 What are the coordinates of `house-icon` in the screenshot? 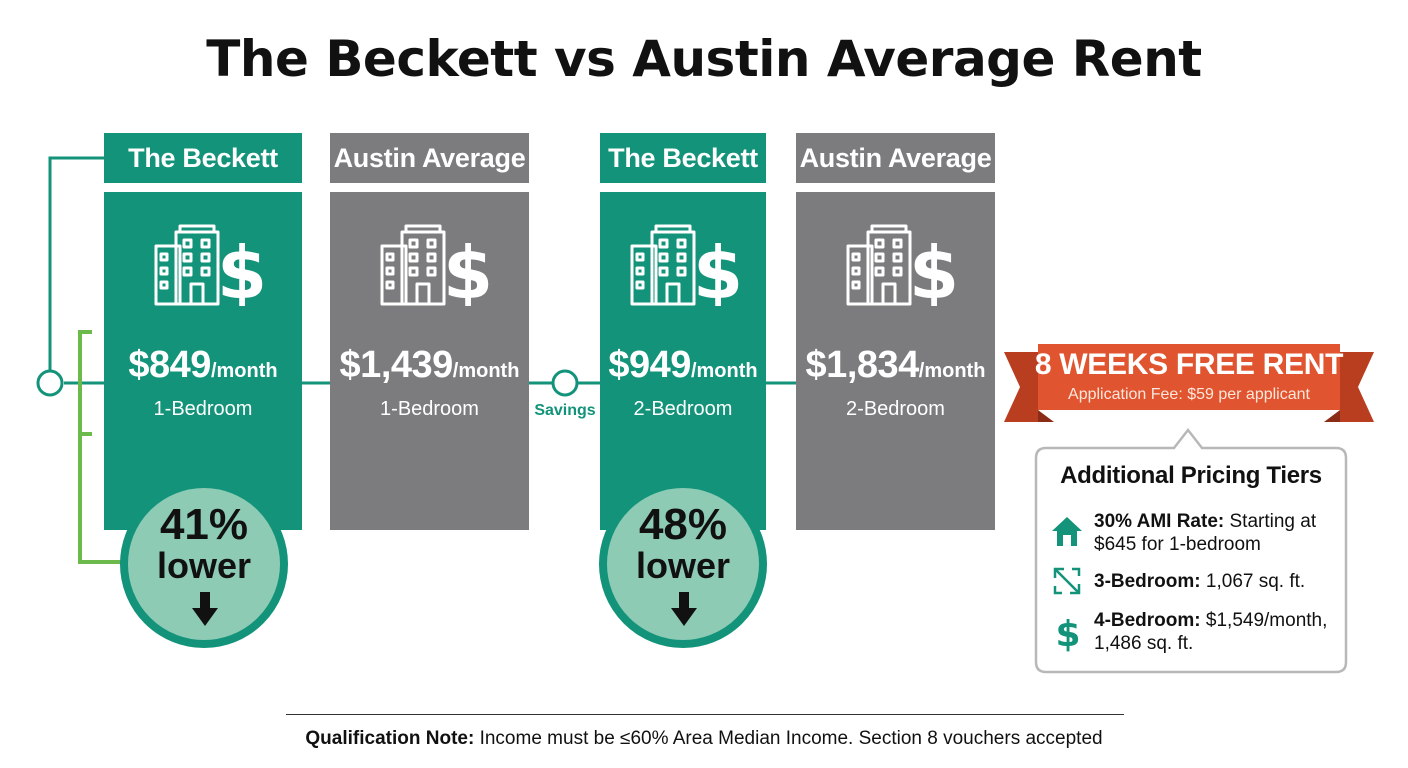 It's located at (1067, 531).